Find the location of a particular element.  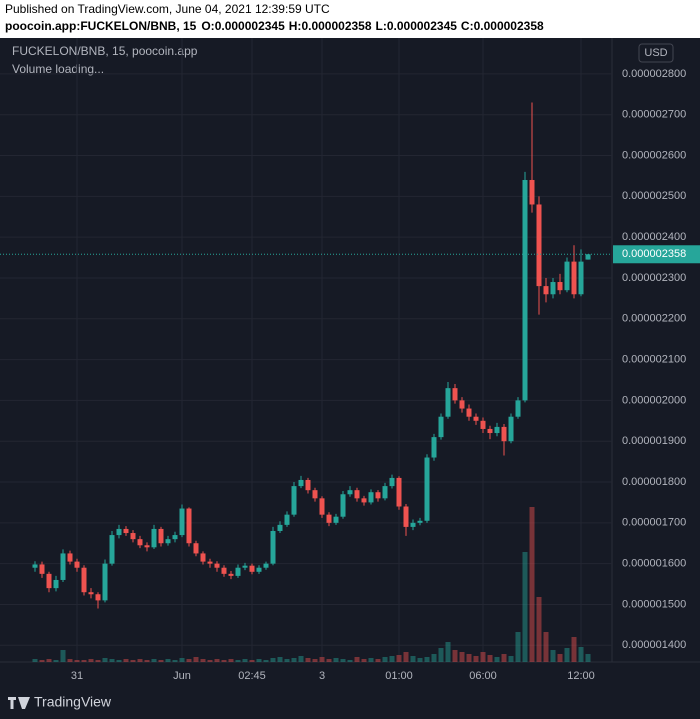

ohlc-label: H: is located at coordinates (295, 26).